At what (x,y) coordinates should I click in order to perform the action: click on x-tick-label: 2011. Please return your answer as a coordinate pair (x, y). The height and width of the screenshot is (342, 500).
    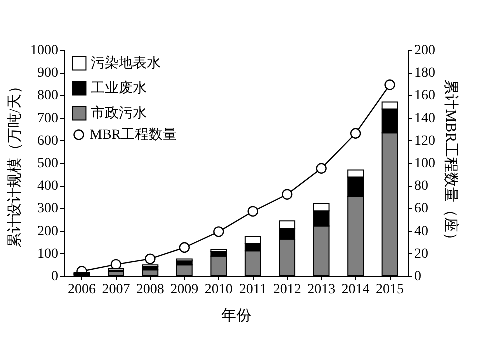
    Looking at the image, I should click on (253, 290).